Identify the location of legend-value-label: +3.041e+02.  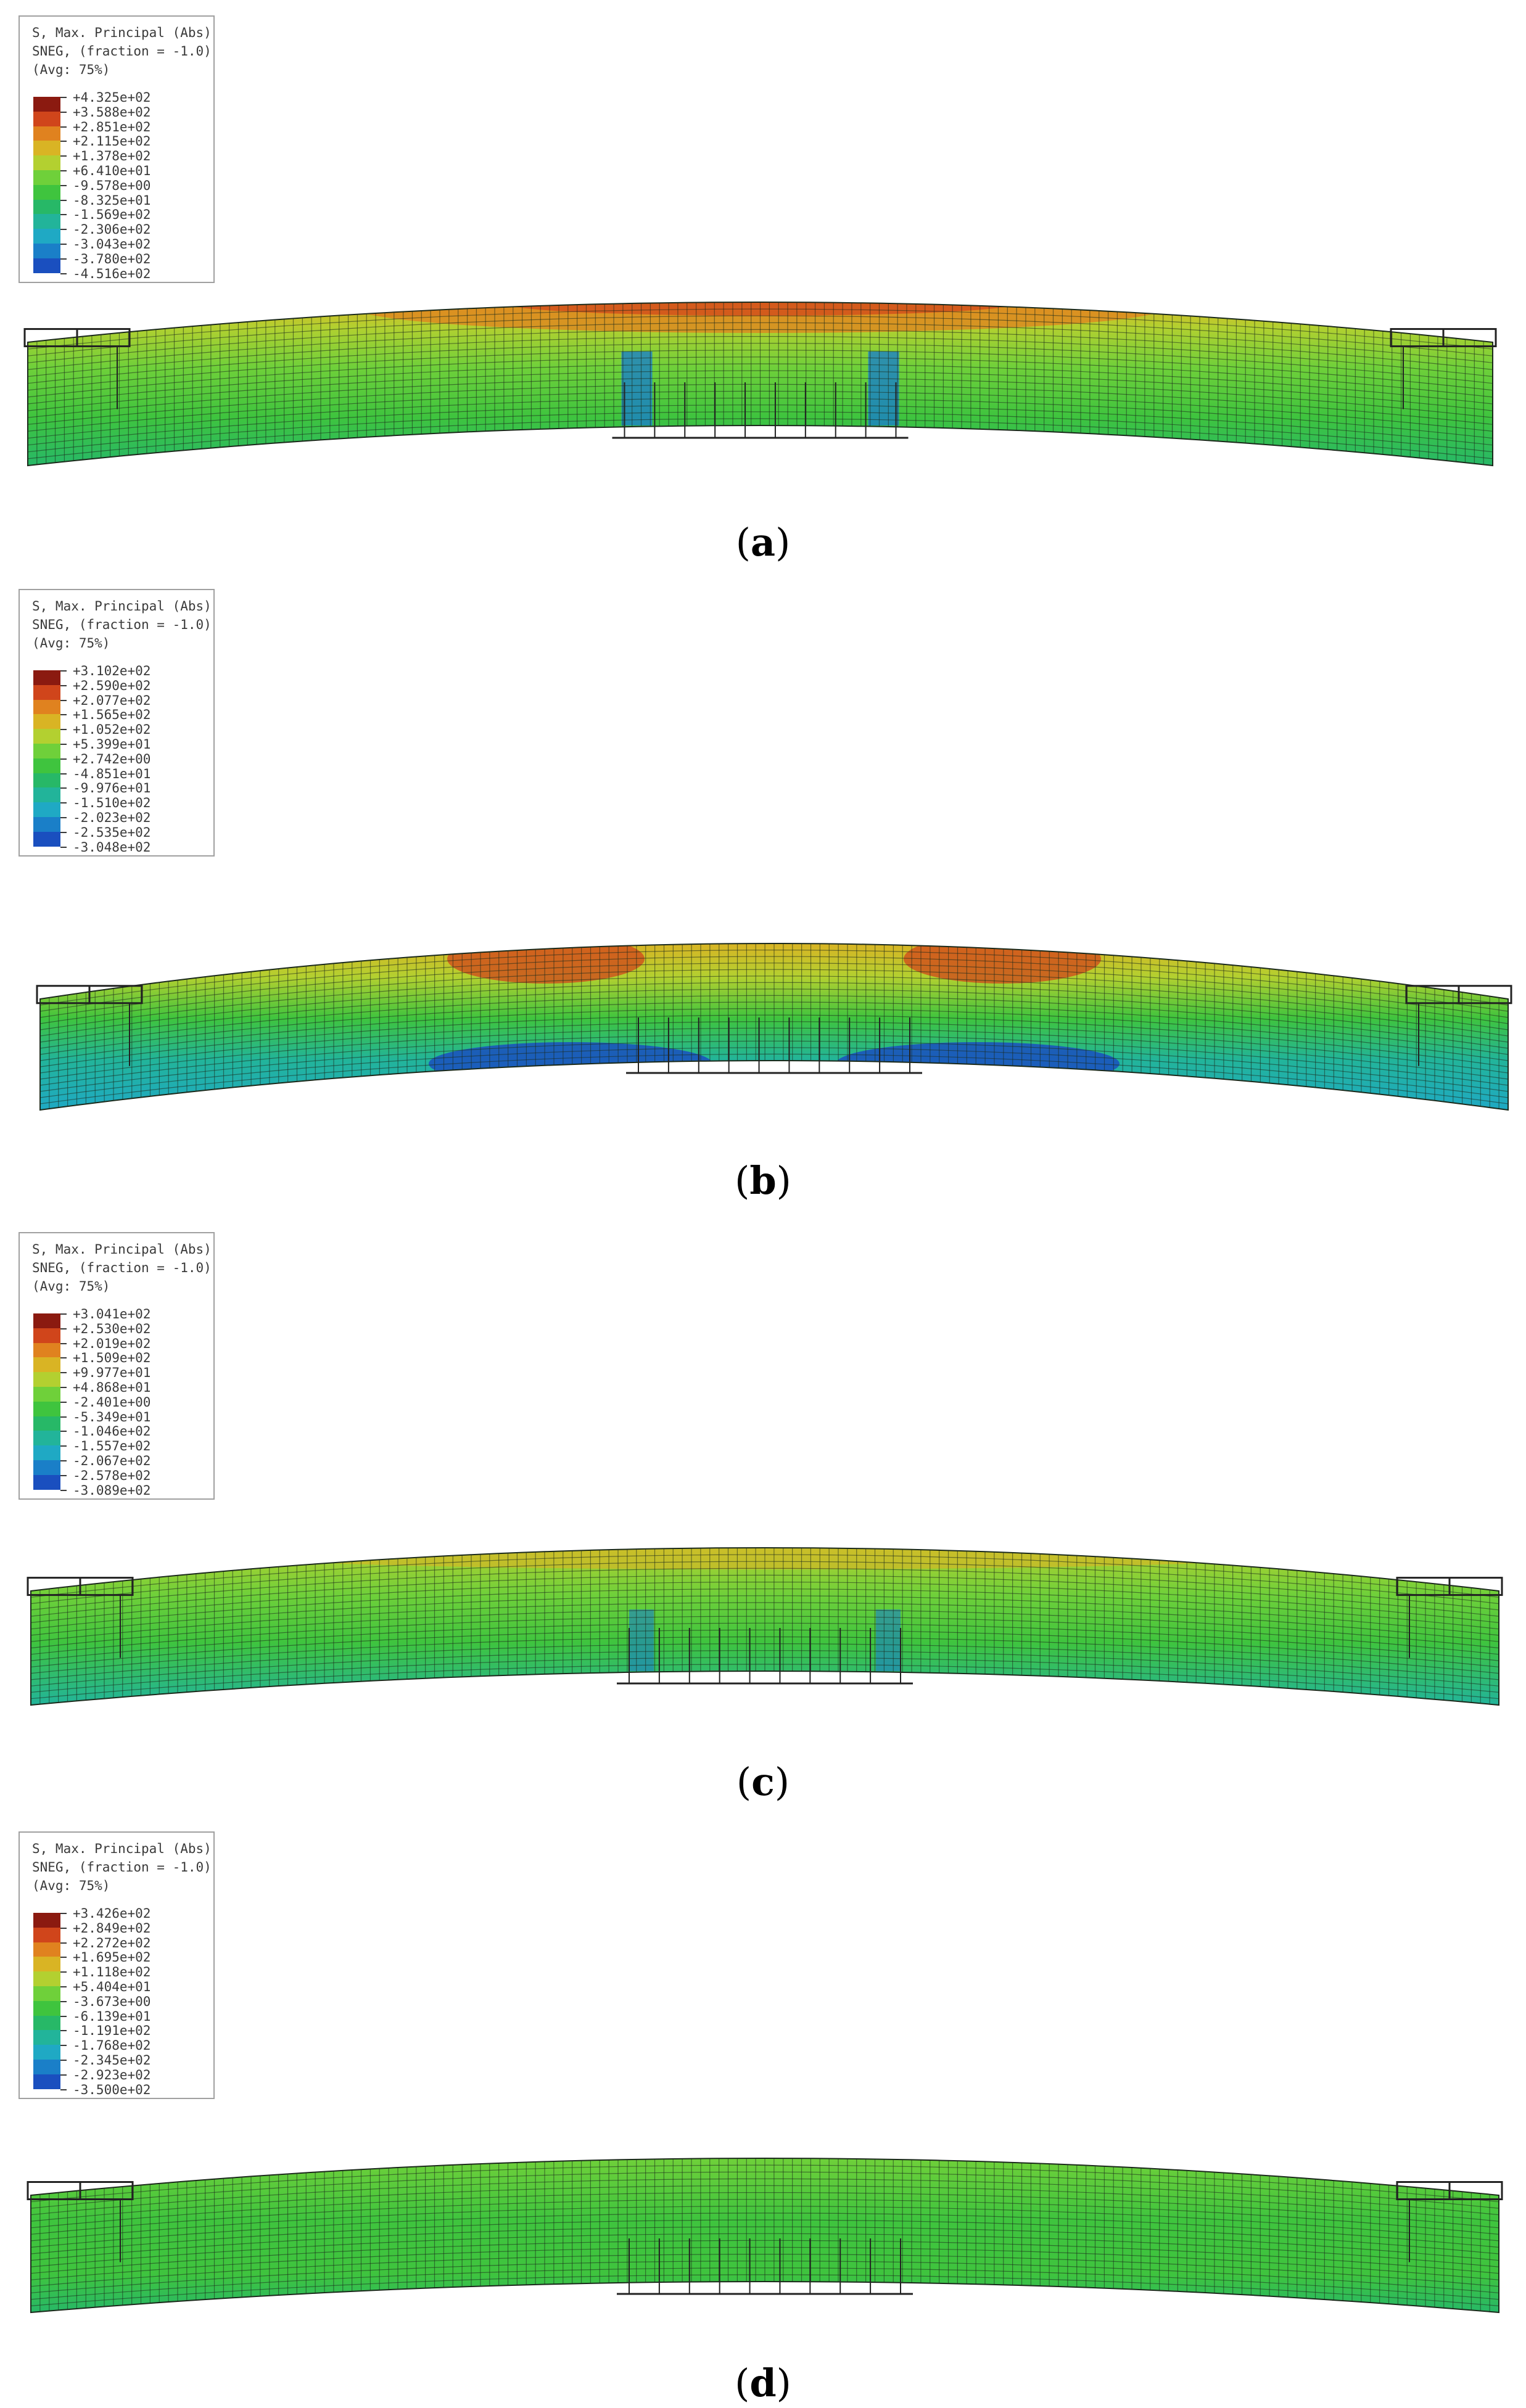
(112, 1314).